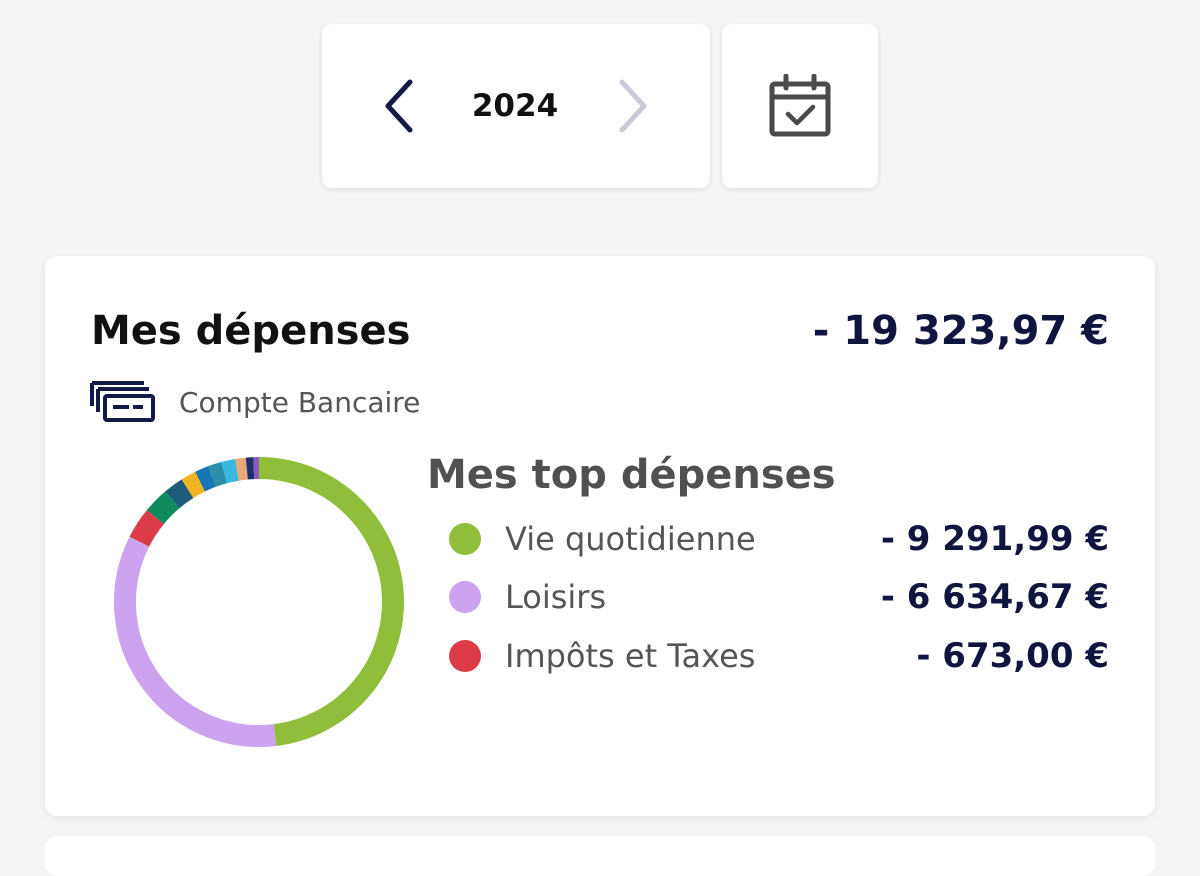 The image size is (1200, 876). What do you see at coordinates (961, 331) in the screenshot?
I see `total-expenses-amount: - 19 323,97 €` at bounding box center [961, 331].